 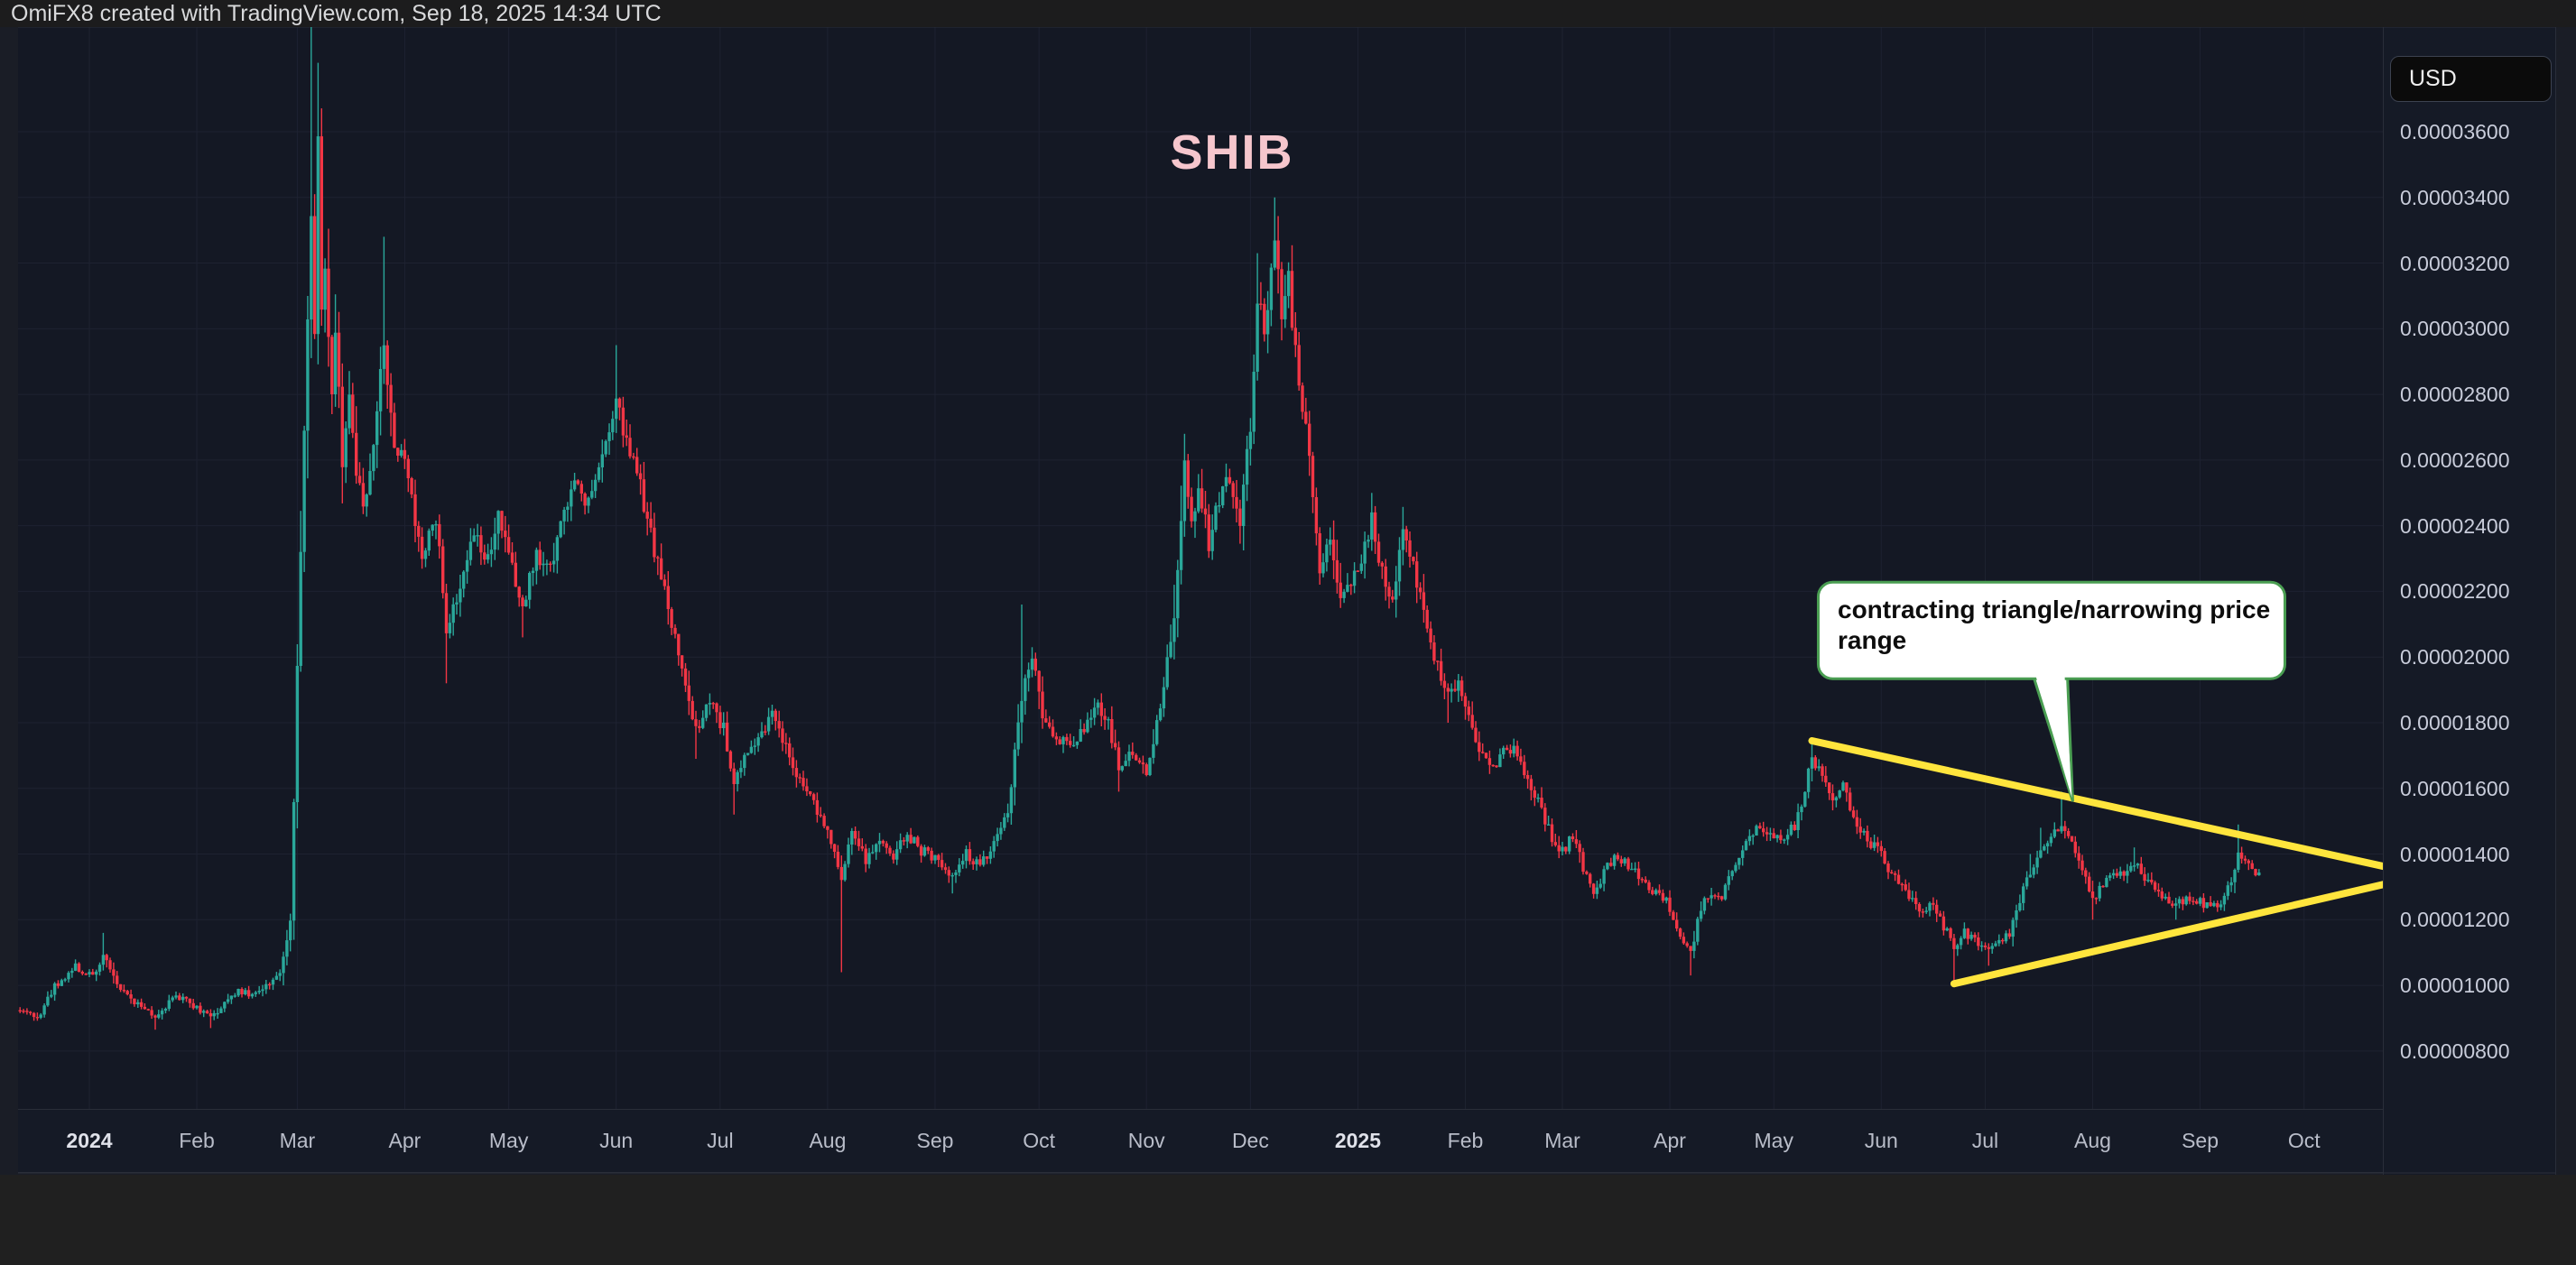 I want to click on price-axis-label: 0.00003600, so click(x=2455, y=131).